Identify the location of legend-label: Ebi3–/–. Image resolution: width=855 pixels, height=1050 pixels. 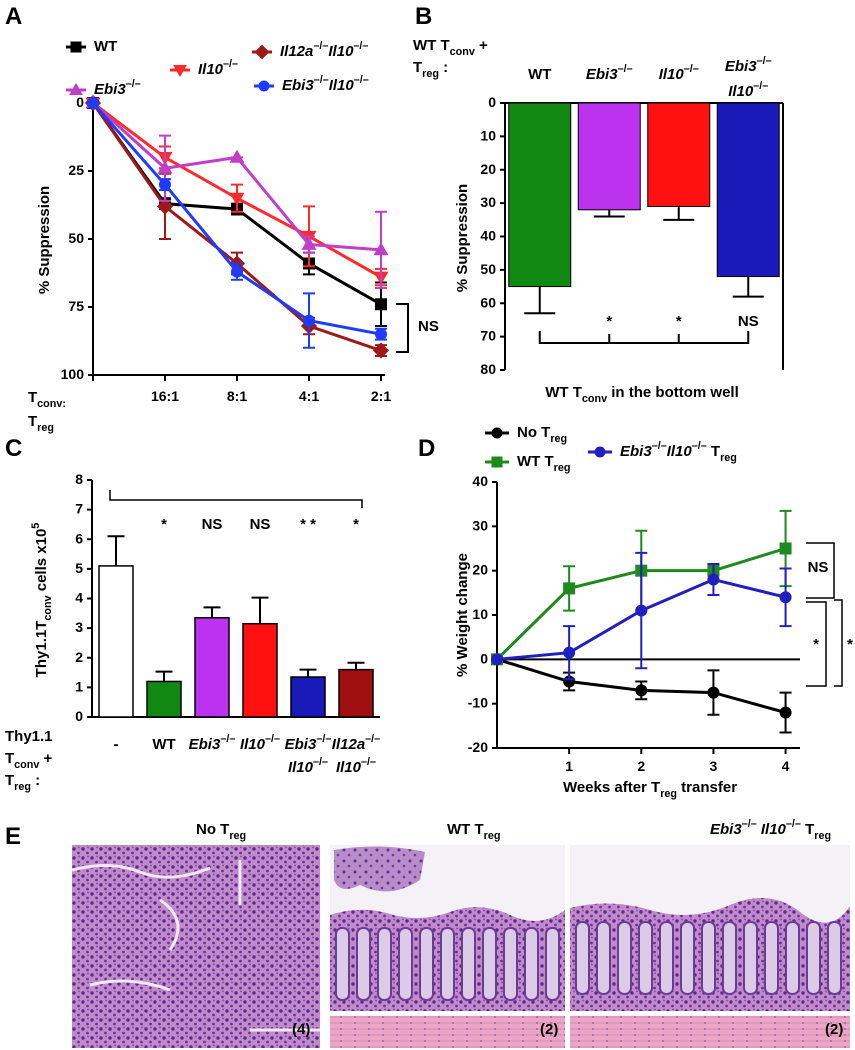
(117, 88).